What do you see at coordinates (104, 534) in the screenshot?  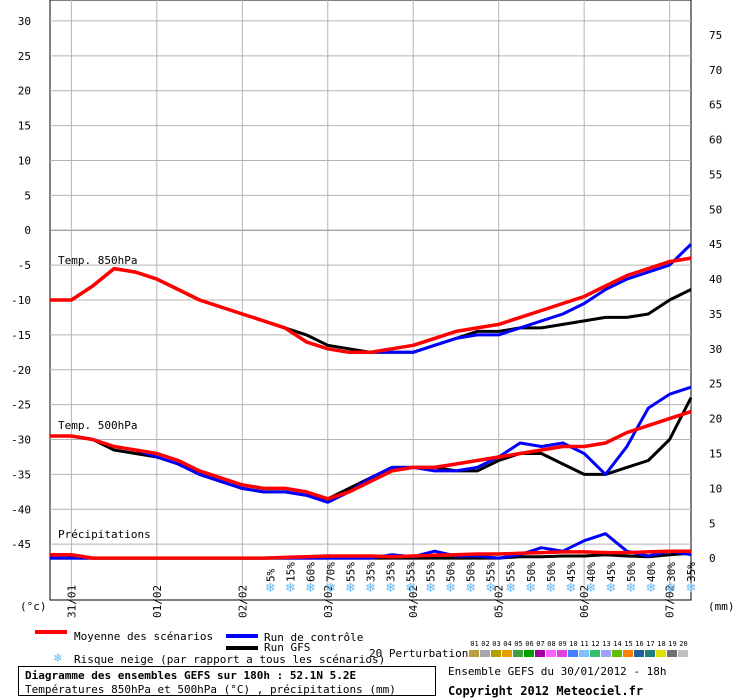 I see `precip-section-label: Précipitations` at bounding box center [104, 534].